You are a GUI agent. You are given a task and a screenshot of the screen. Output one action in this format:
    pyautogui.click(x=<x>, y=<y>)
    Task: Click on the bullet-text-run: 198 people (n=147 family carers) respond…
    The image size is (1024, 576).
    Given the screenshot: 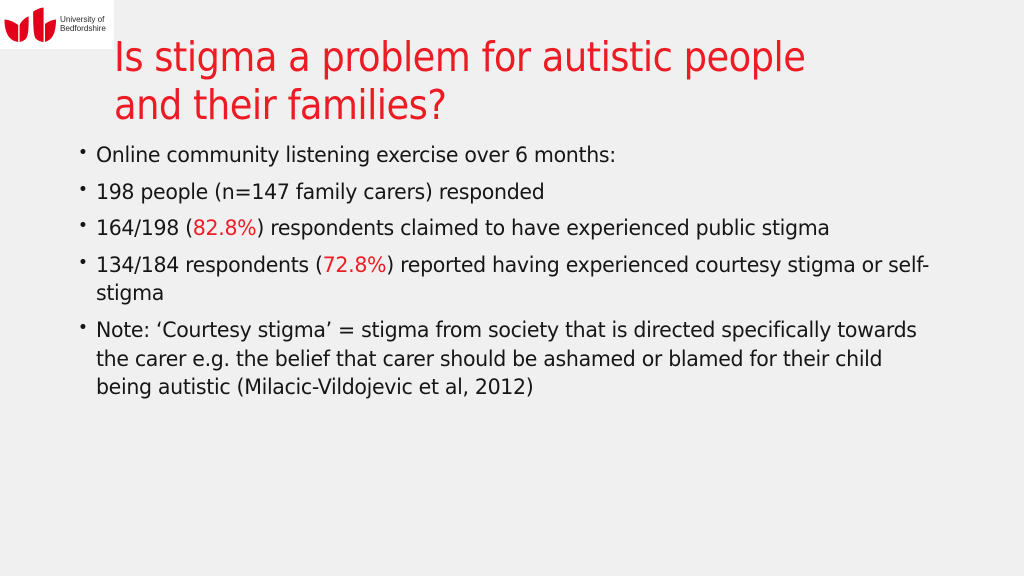 What is the action you would take?
    pyautogui.click(x=320, y=192)
    